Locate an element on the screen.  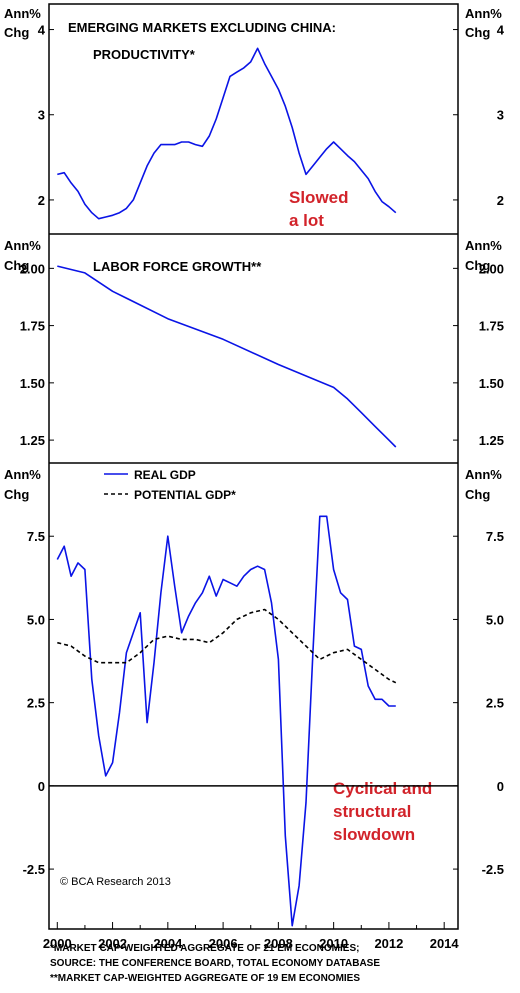
y-tick-label-right: 1.50 is located at coordinates (491, 383).